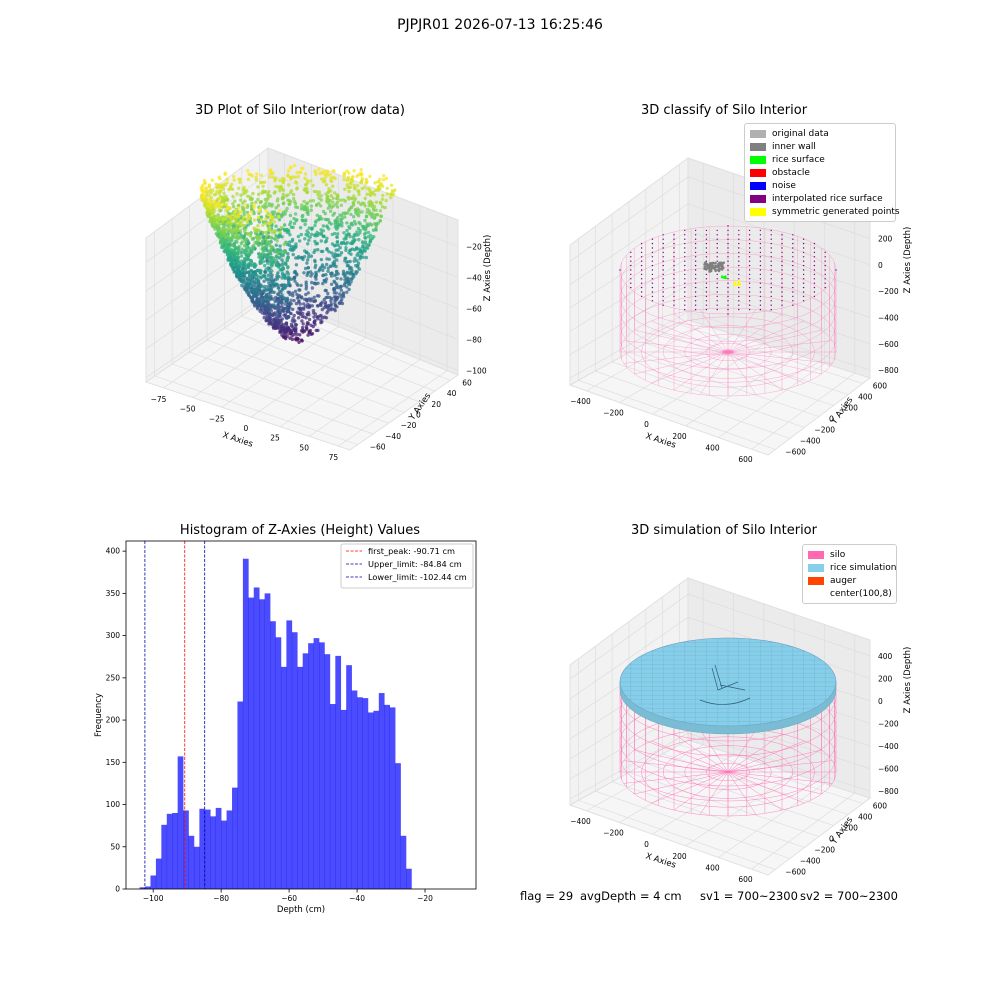 This screenshot has height=1000, width=1000. I want to click on y-tick-label: 200, so click(851, 408).